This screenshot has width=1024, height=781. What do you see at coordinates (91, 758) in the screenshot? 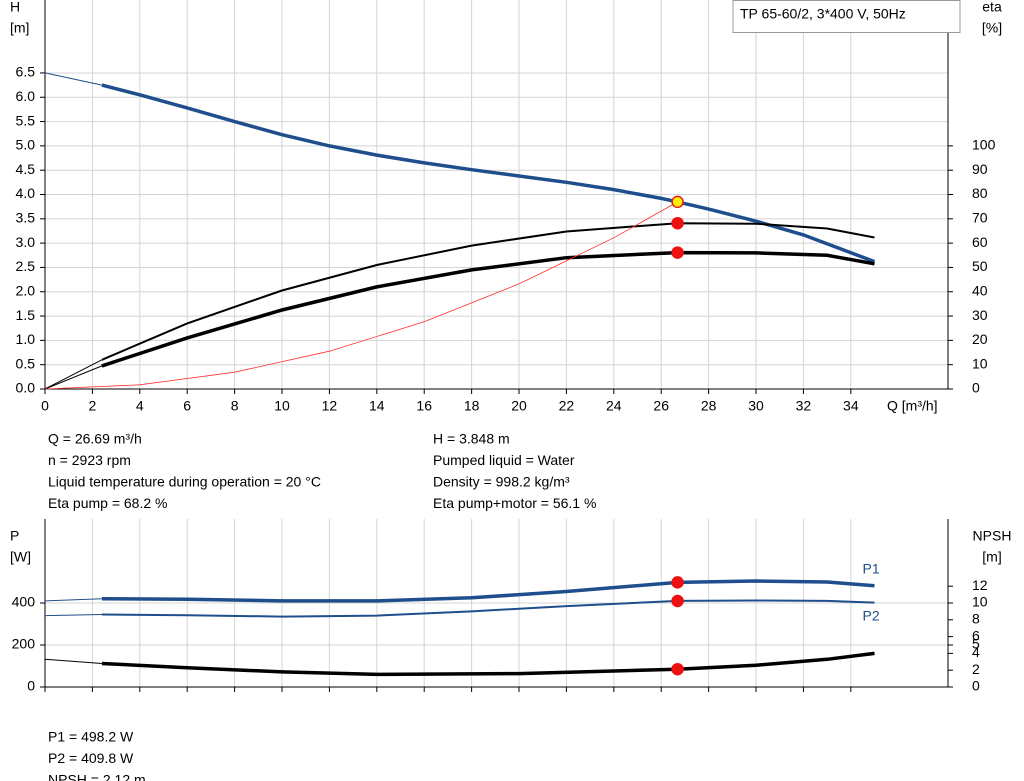
I see `info-text: P2 = 409.8 W` at bounding box center [91, 758].